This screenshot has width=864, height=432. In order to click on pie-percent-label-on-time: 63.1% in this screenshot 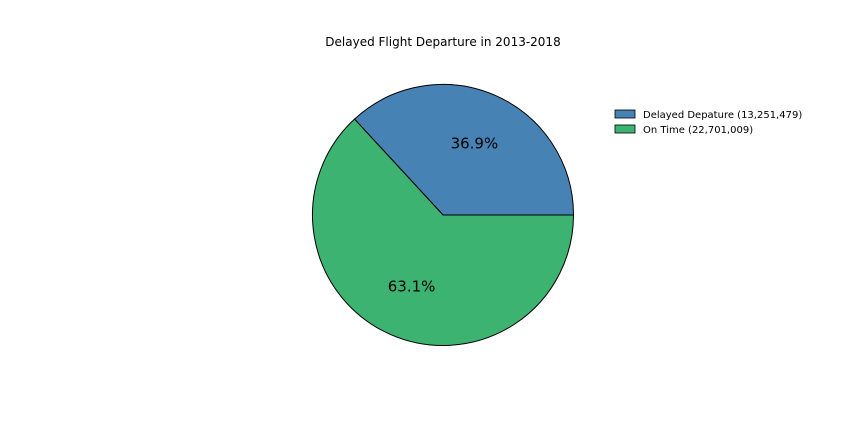, I will do `click(412, 287)`.